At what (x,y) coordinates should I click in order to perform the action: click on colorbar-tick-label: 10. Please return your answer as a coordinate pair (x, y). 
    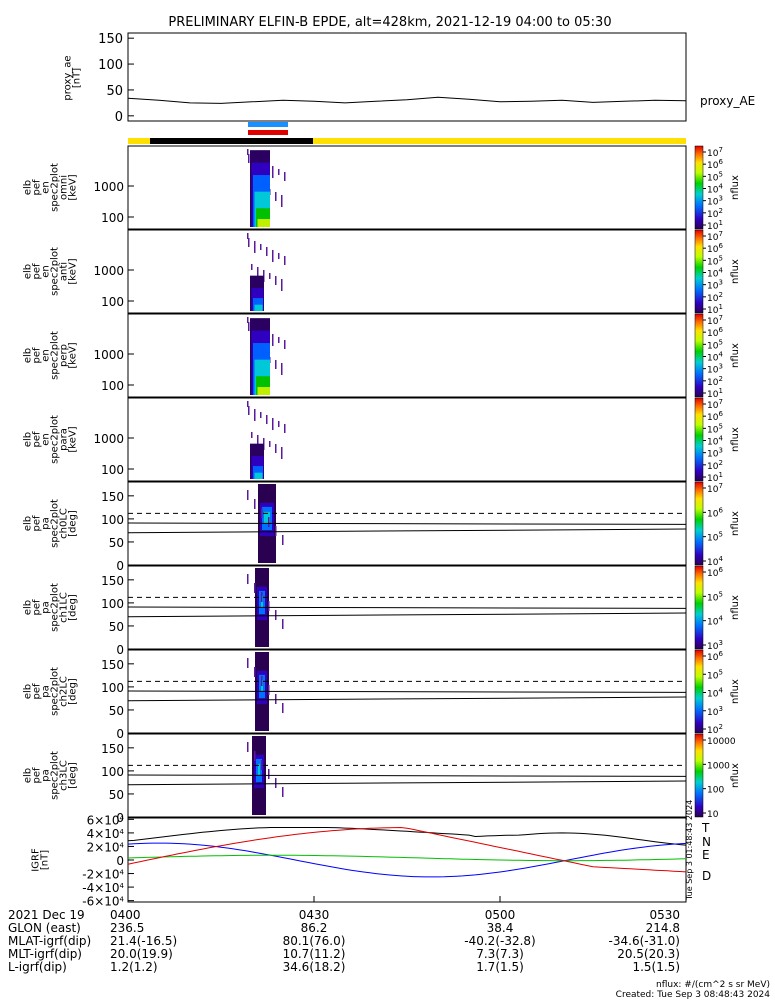
    Looking at the image, I should click on (713, 815).